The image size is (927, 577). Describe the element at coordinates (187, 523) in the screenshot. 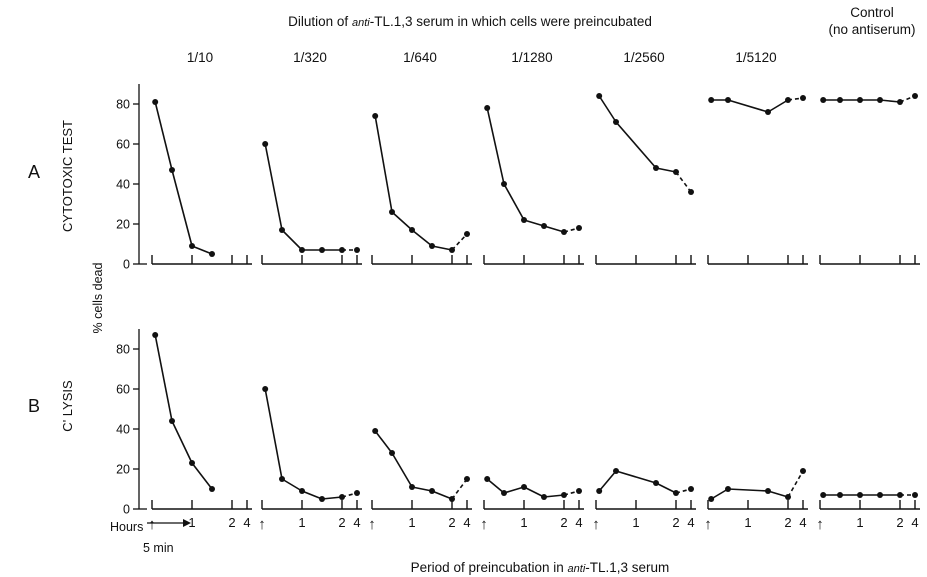

I see `hours-arrow-head-icon` at that location.